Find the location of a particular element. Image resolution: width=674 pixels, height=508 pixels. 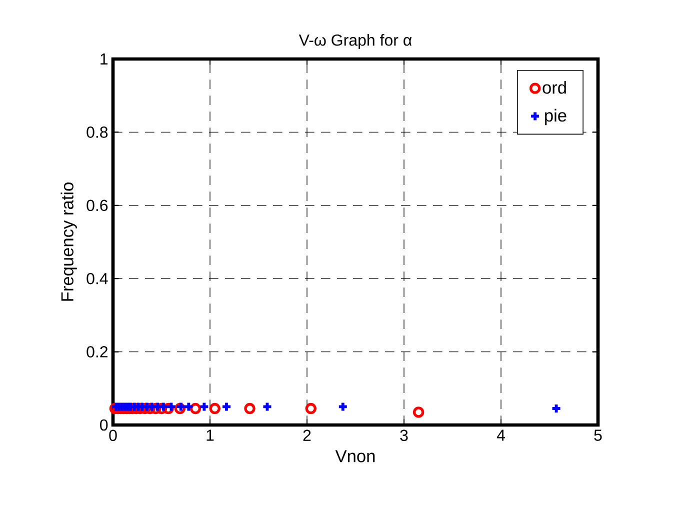

chart-title: V-ω Graph for α is located at coordinates (355, 41).